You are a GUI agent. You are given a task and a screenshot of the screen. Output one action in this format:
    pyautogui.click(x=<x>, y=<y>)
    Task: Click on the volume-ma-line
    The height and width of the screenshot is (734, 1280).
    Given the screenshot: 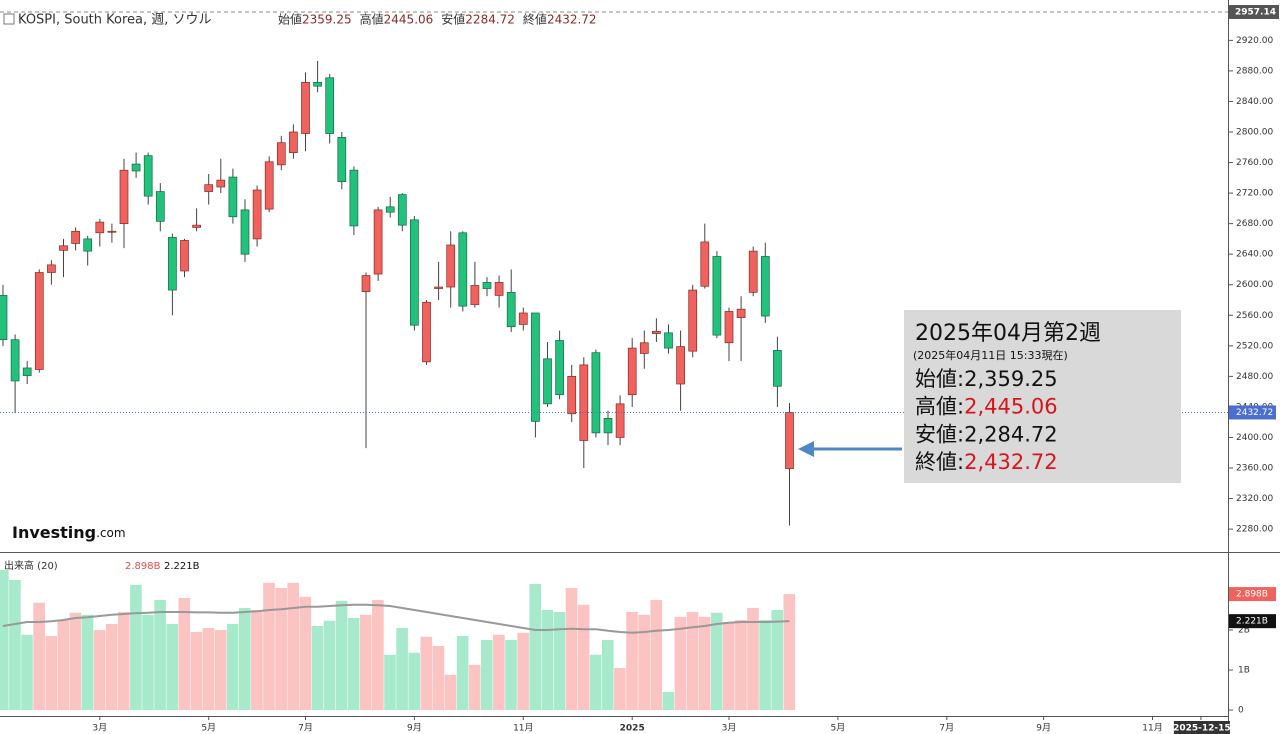 What is the action you would take?
    pyautogui.click(x=396, y=618)
    